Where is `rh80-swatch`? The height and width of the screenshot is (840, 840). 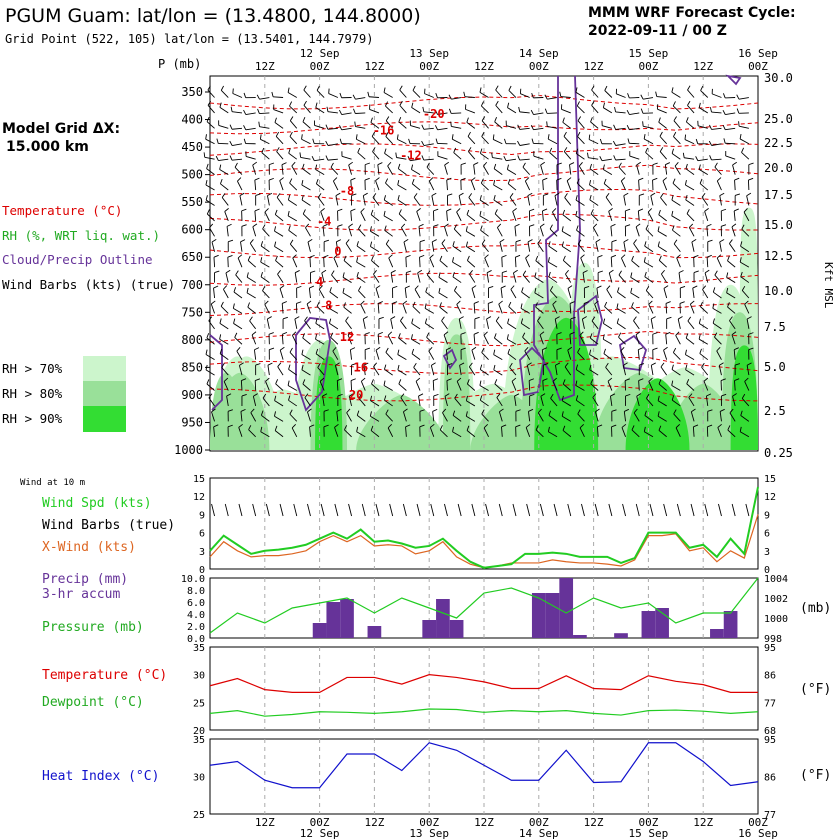
rh80-swatch is located at coordinates (104, 393).